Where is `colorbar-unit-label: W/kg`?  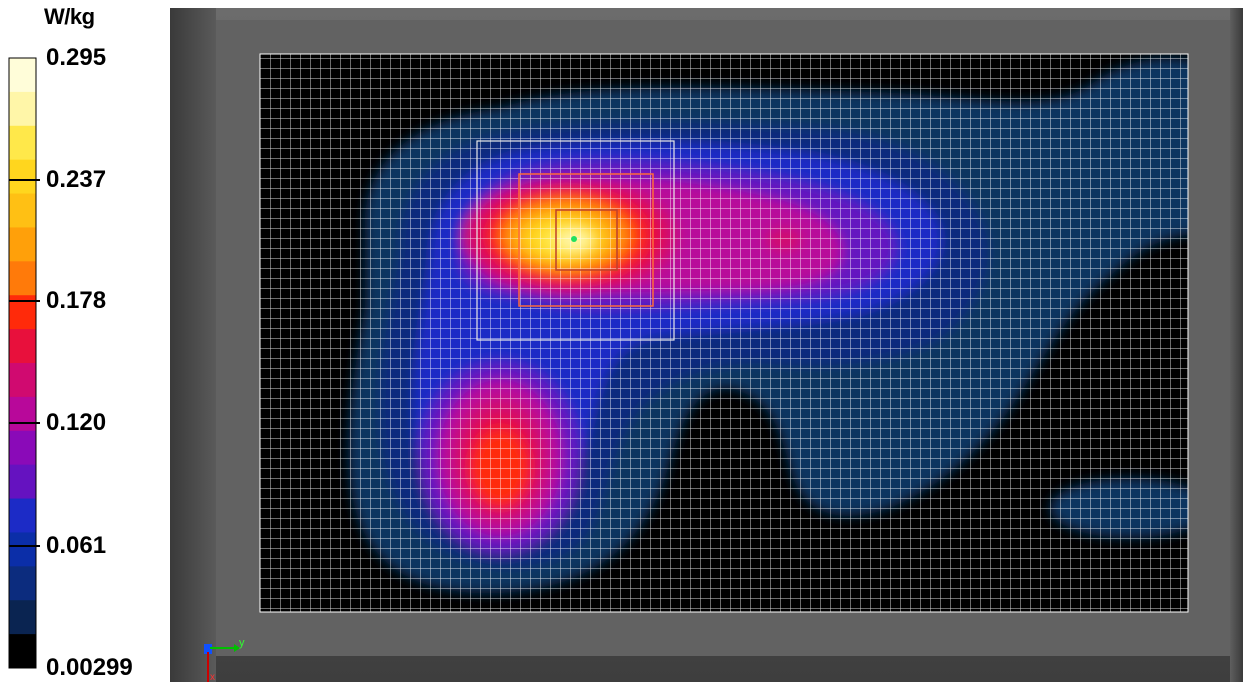 colorbar-unit-label: W/kg is located at coordinates (69, 16).